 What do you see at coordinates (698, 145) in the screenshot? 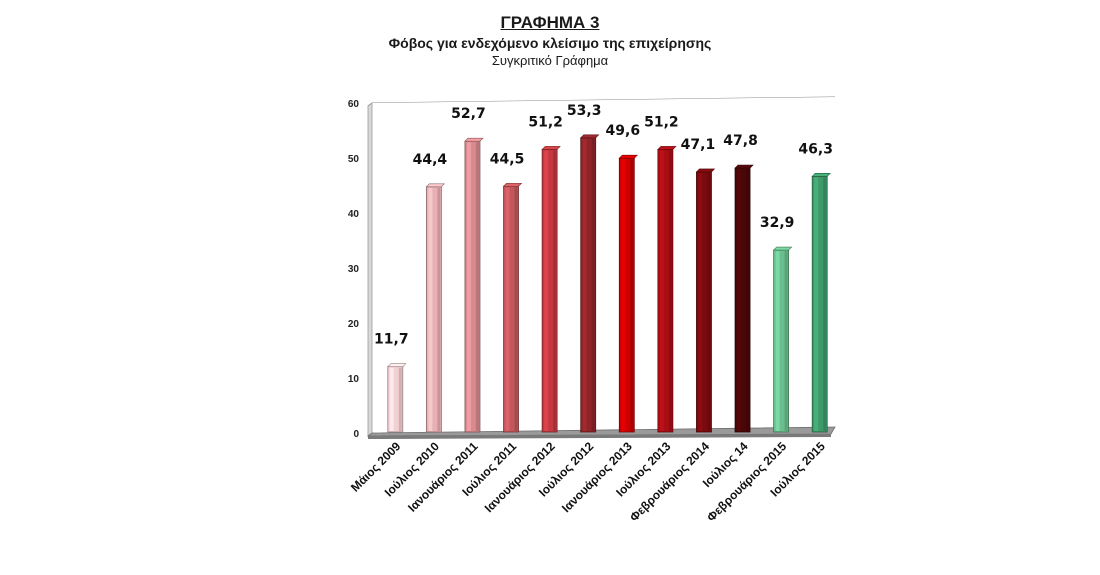
I see `value-label: 47,1` at bounding box center [698, 145].